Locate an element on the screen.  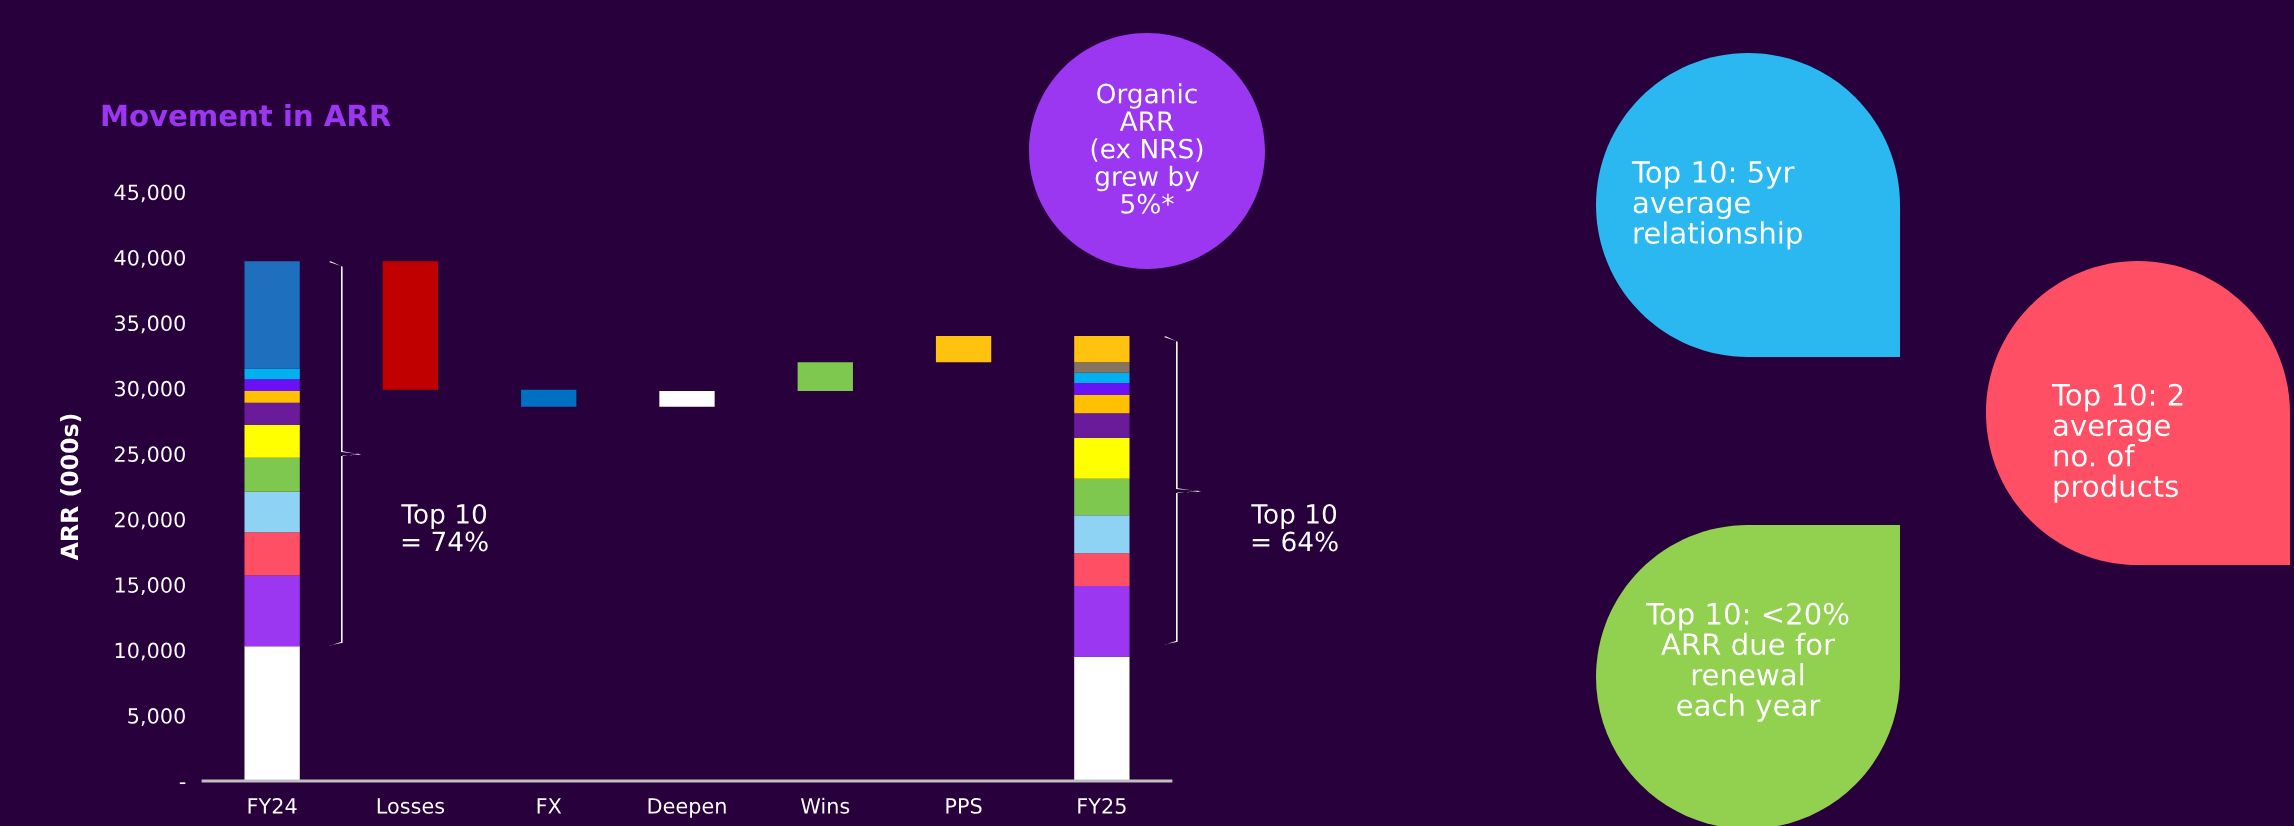
x-tick-label: FY24 is located at coordinates (272, 806).